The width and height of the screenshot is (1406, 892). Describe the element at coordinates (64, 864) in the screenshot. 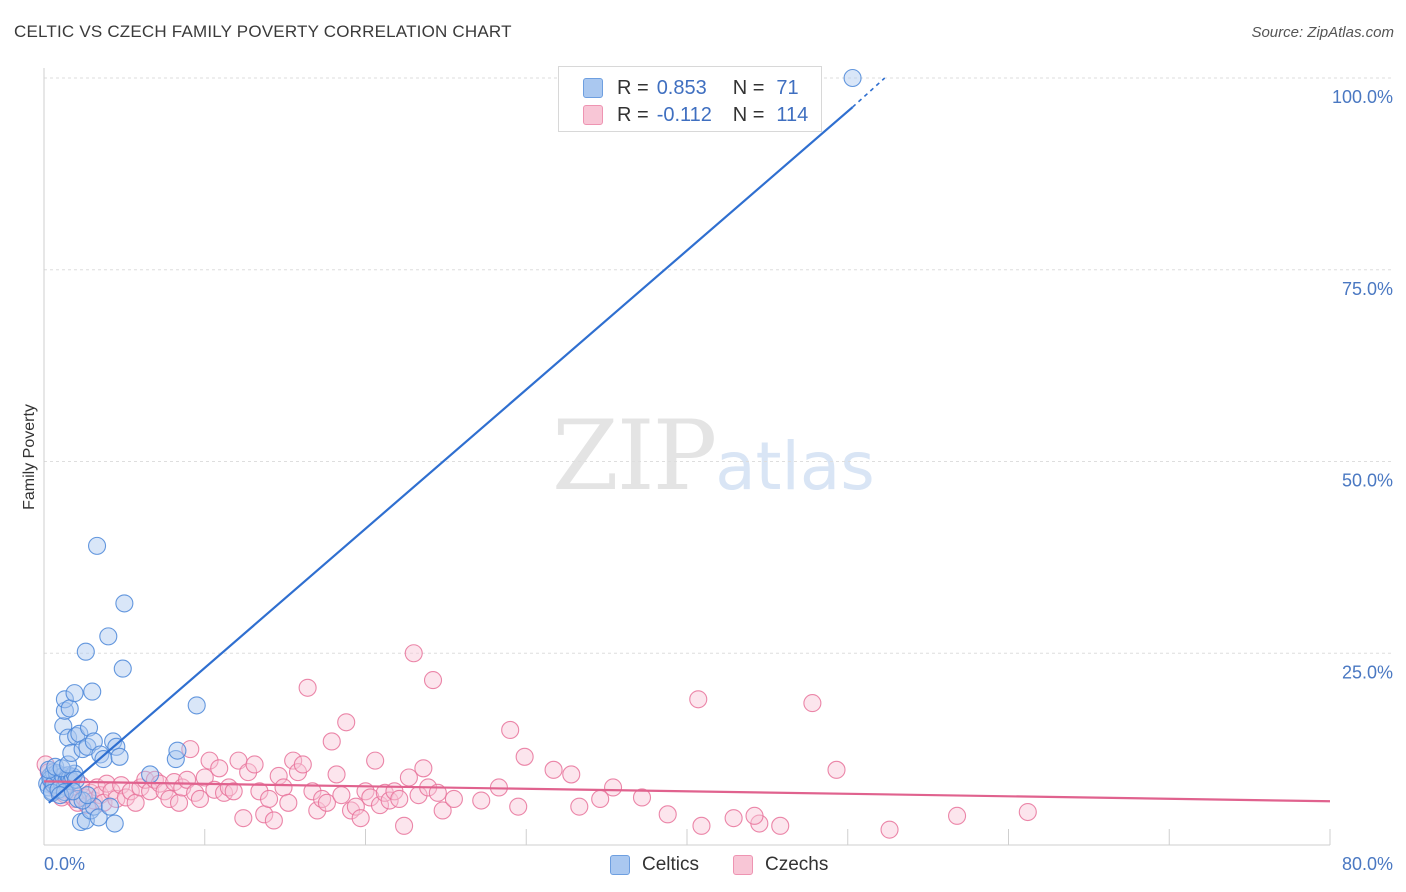

I see `x-tick-label-min: 0.0%` at that location.